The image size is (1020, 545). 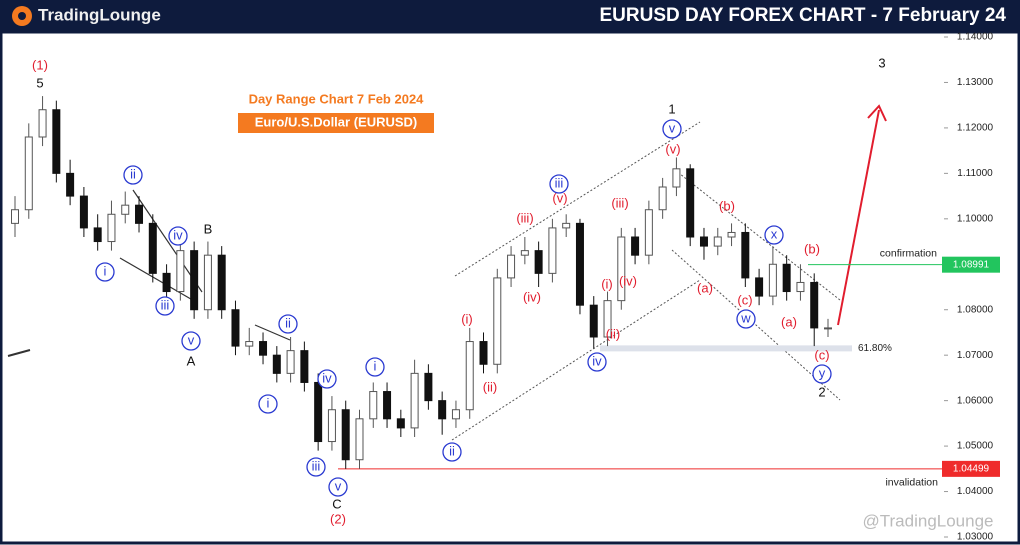 What do you see at coordinates (628, 280) in the screenshot?
I see `wave-label: (iv)` at bounding box center [628, 280].